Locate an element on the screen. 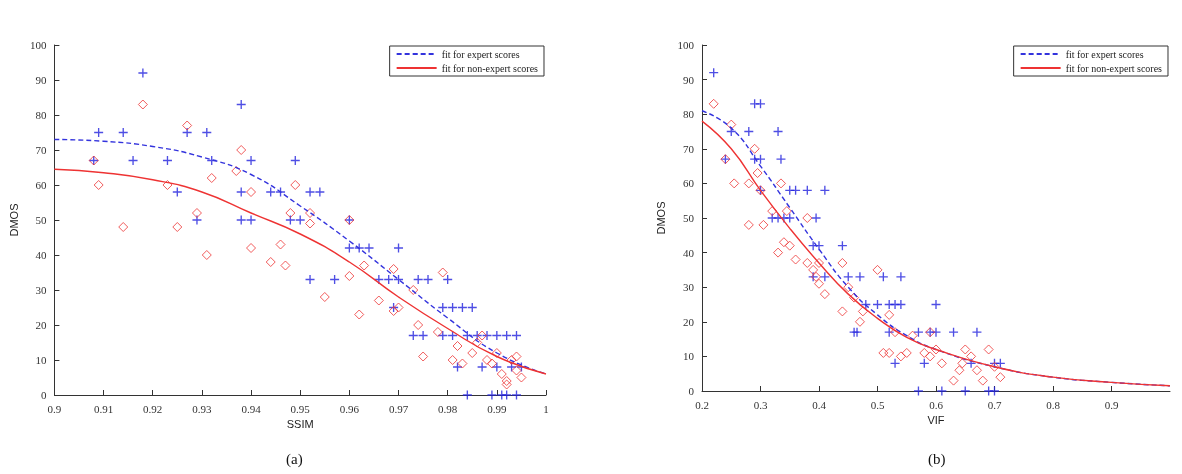  text: (b) is located at coordinates (937, 459).